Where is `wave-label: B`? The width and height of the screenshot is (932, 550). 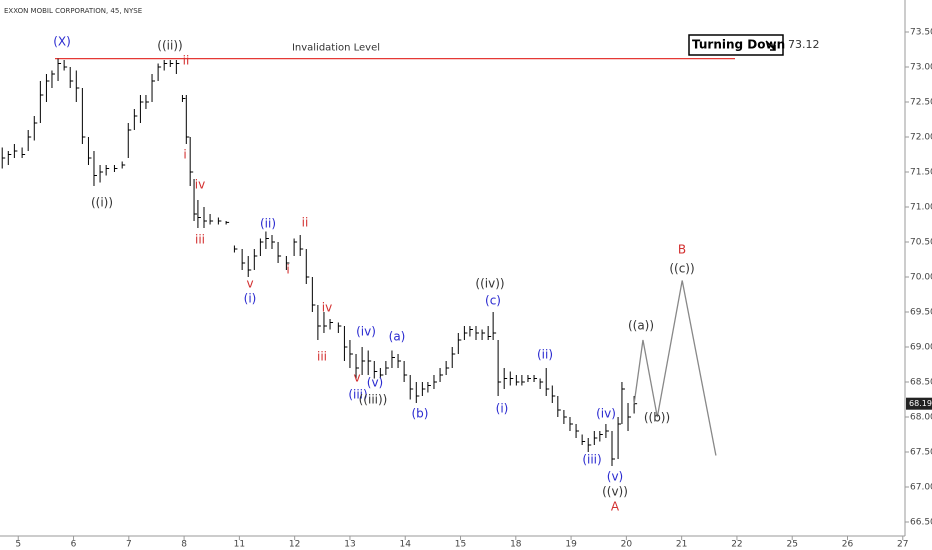 wave-label: B is located at coordinates (682, 250).